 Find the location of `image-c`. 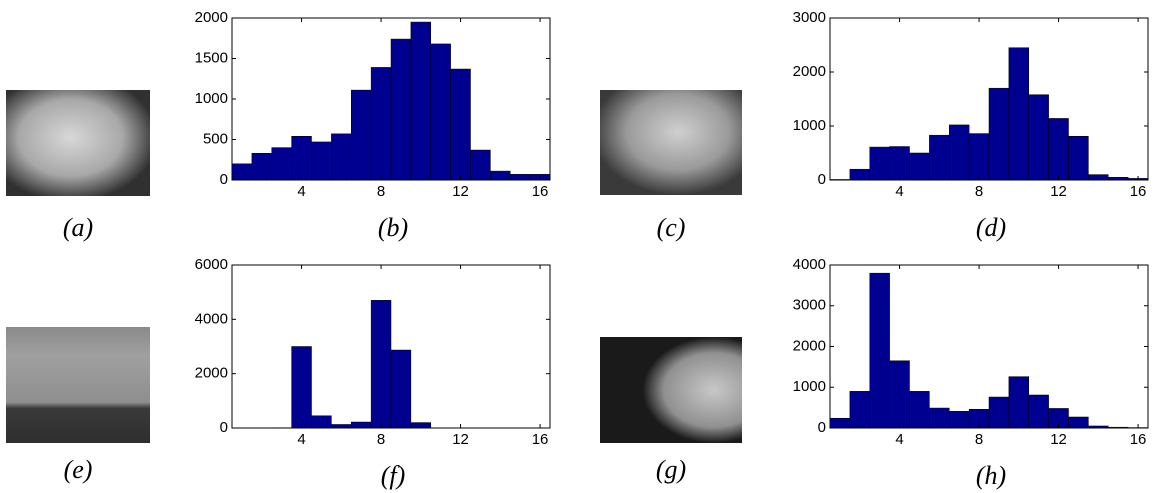

image-c is located at coordinates (671, 142).